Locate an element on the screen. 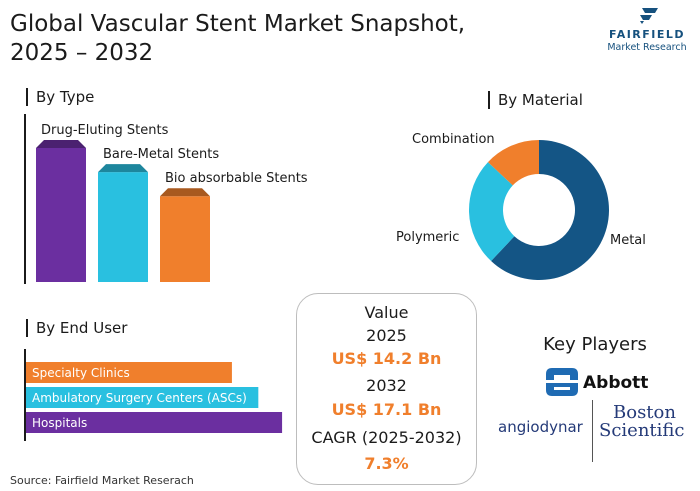  bar-drug-eluting-stents is located at coordinates (61, 215).